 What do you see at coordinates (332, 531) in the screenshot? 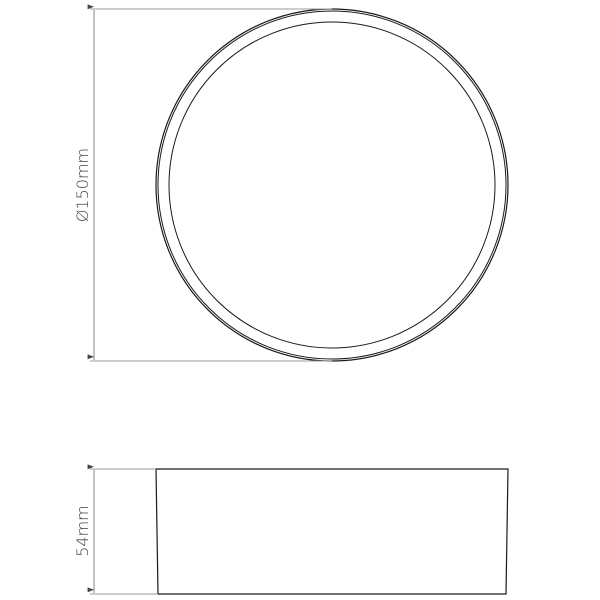
I see `body-profile` at bounding box center [332, 531].